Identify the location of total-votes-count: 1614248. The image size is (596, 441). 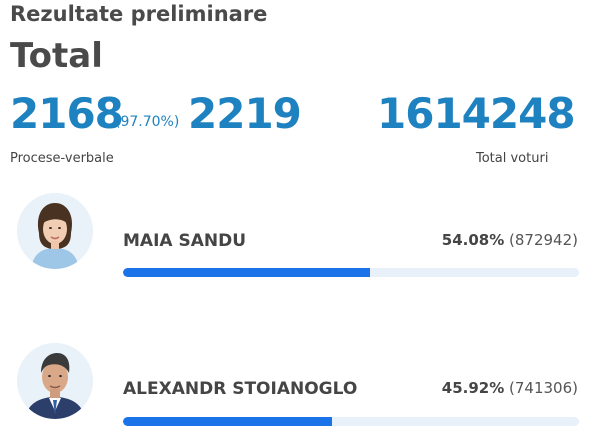
(476, 113).